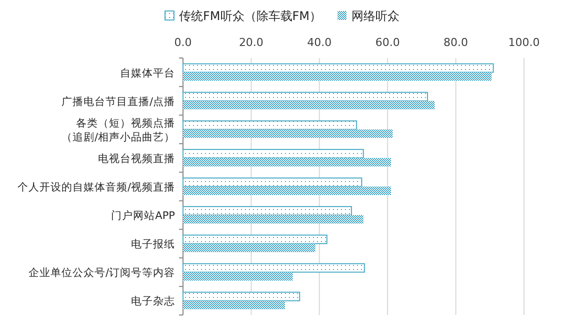 Image resolution: width=569 pixels, height=331 pixels. I want to click on y-tick-label: 各类（短）视频点播（追剧/相声小品曲艺）, so click(118, 130).